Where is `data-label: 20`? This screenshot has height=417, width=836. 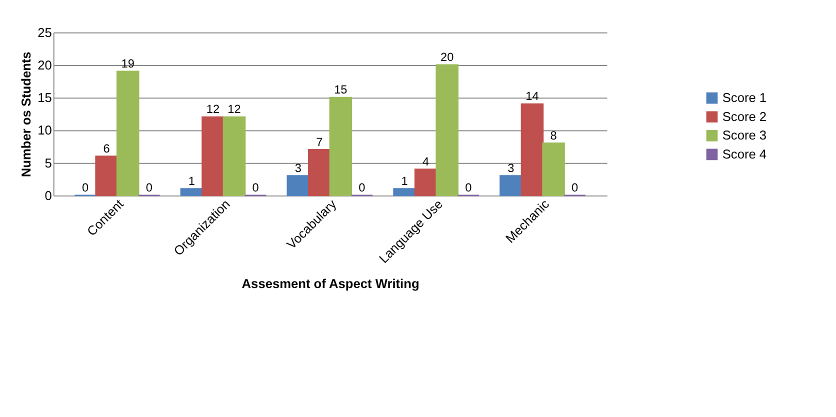
data-label: 20 is located at coordinates (447, 57).